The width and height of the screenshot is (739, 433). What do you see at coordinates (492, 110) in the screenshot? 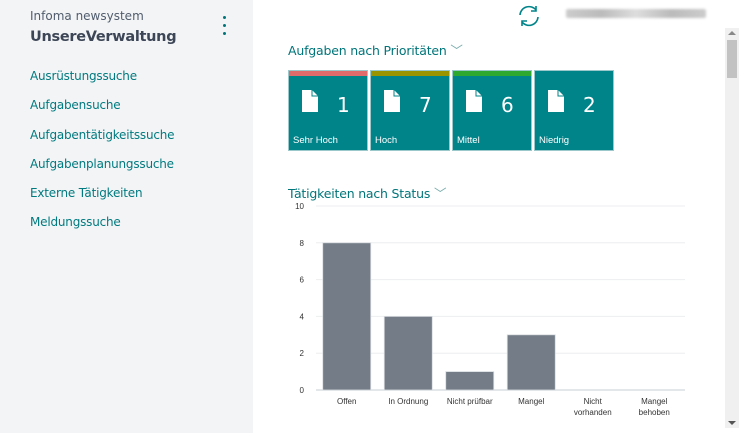
I see `priority-tile: 6 Mittel` at bounding box center [492, 110].